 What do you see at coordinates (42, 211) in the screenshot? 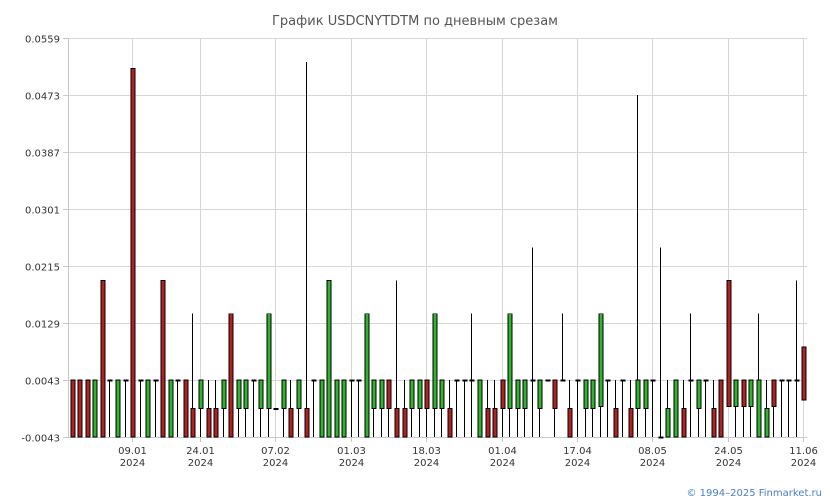
I see `y-tick-label: 0.0301` at bounding box center [42, 211].